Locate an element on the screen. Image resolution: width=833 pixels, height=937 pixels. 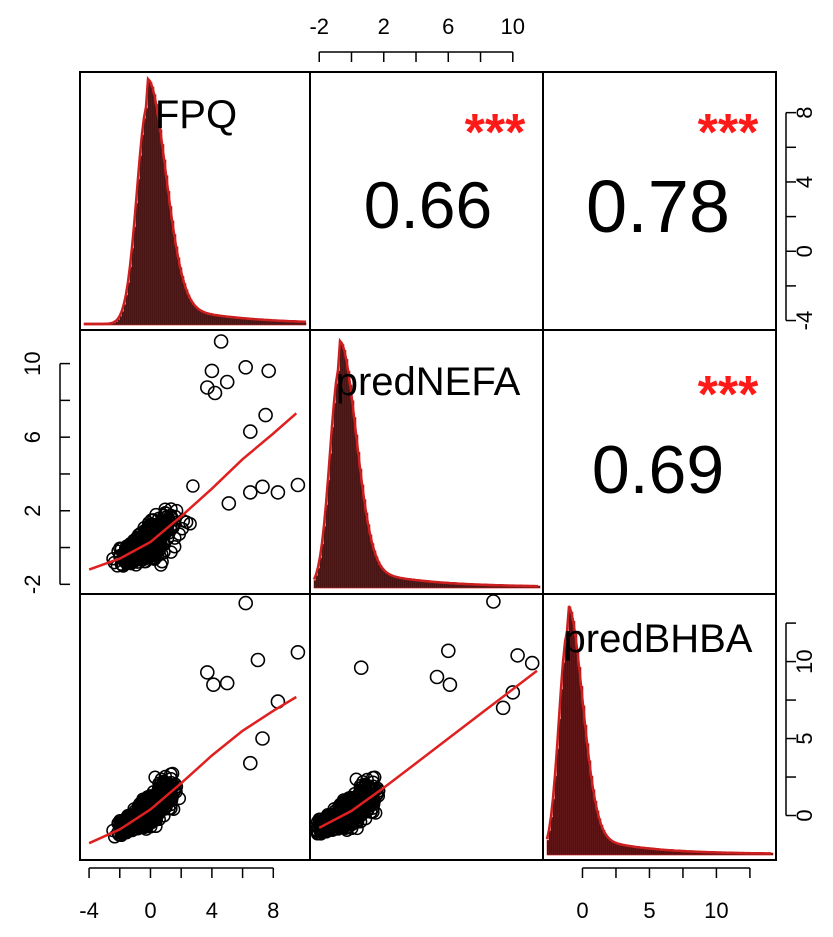
tick-label: -4 is located at coordinates (804, 321).